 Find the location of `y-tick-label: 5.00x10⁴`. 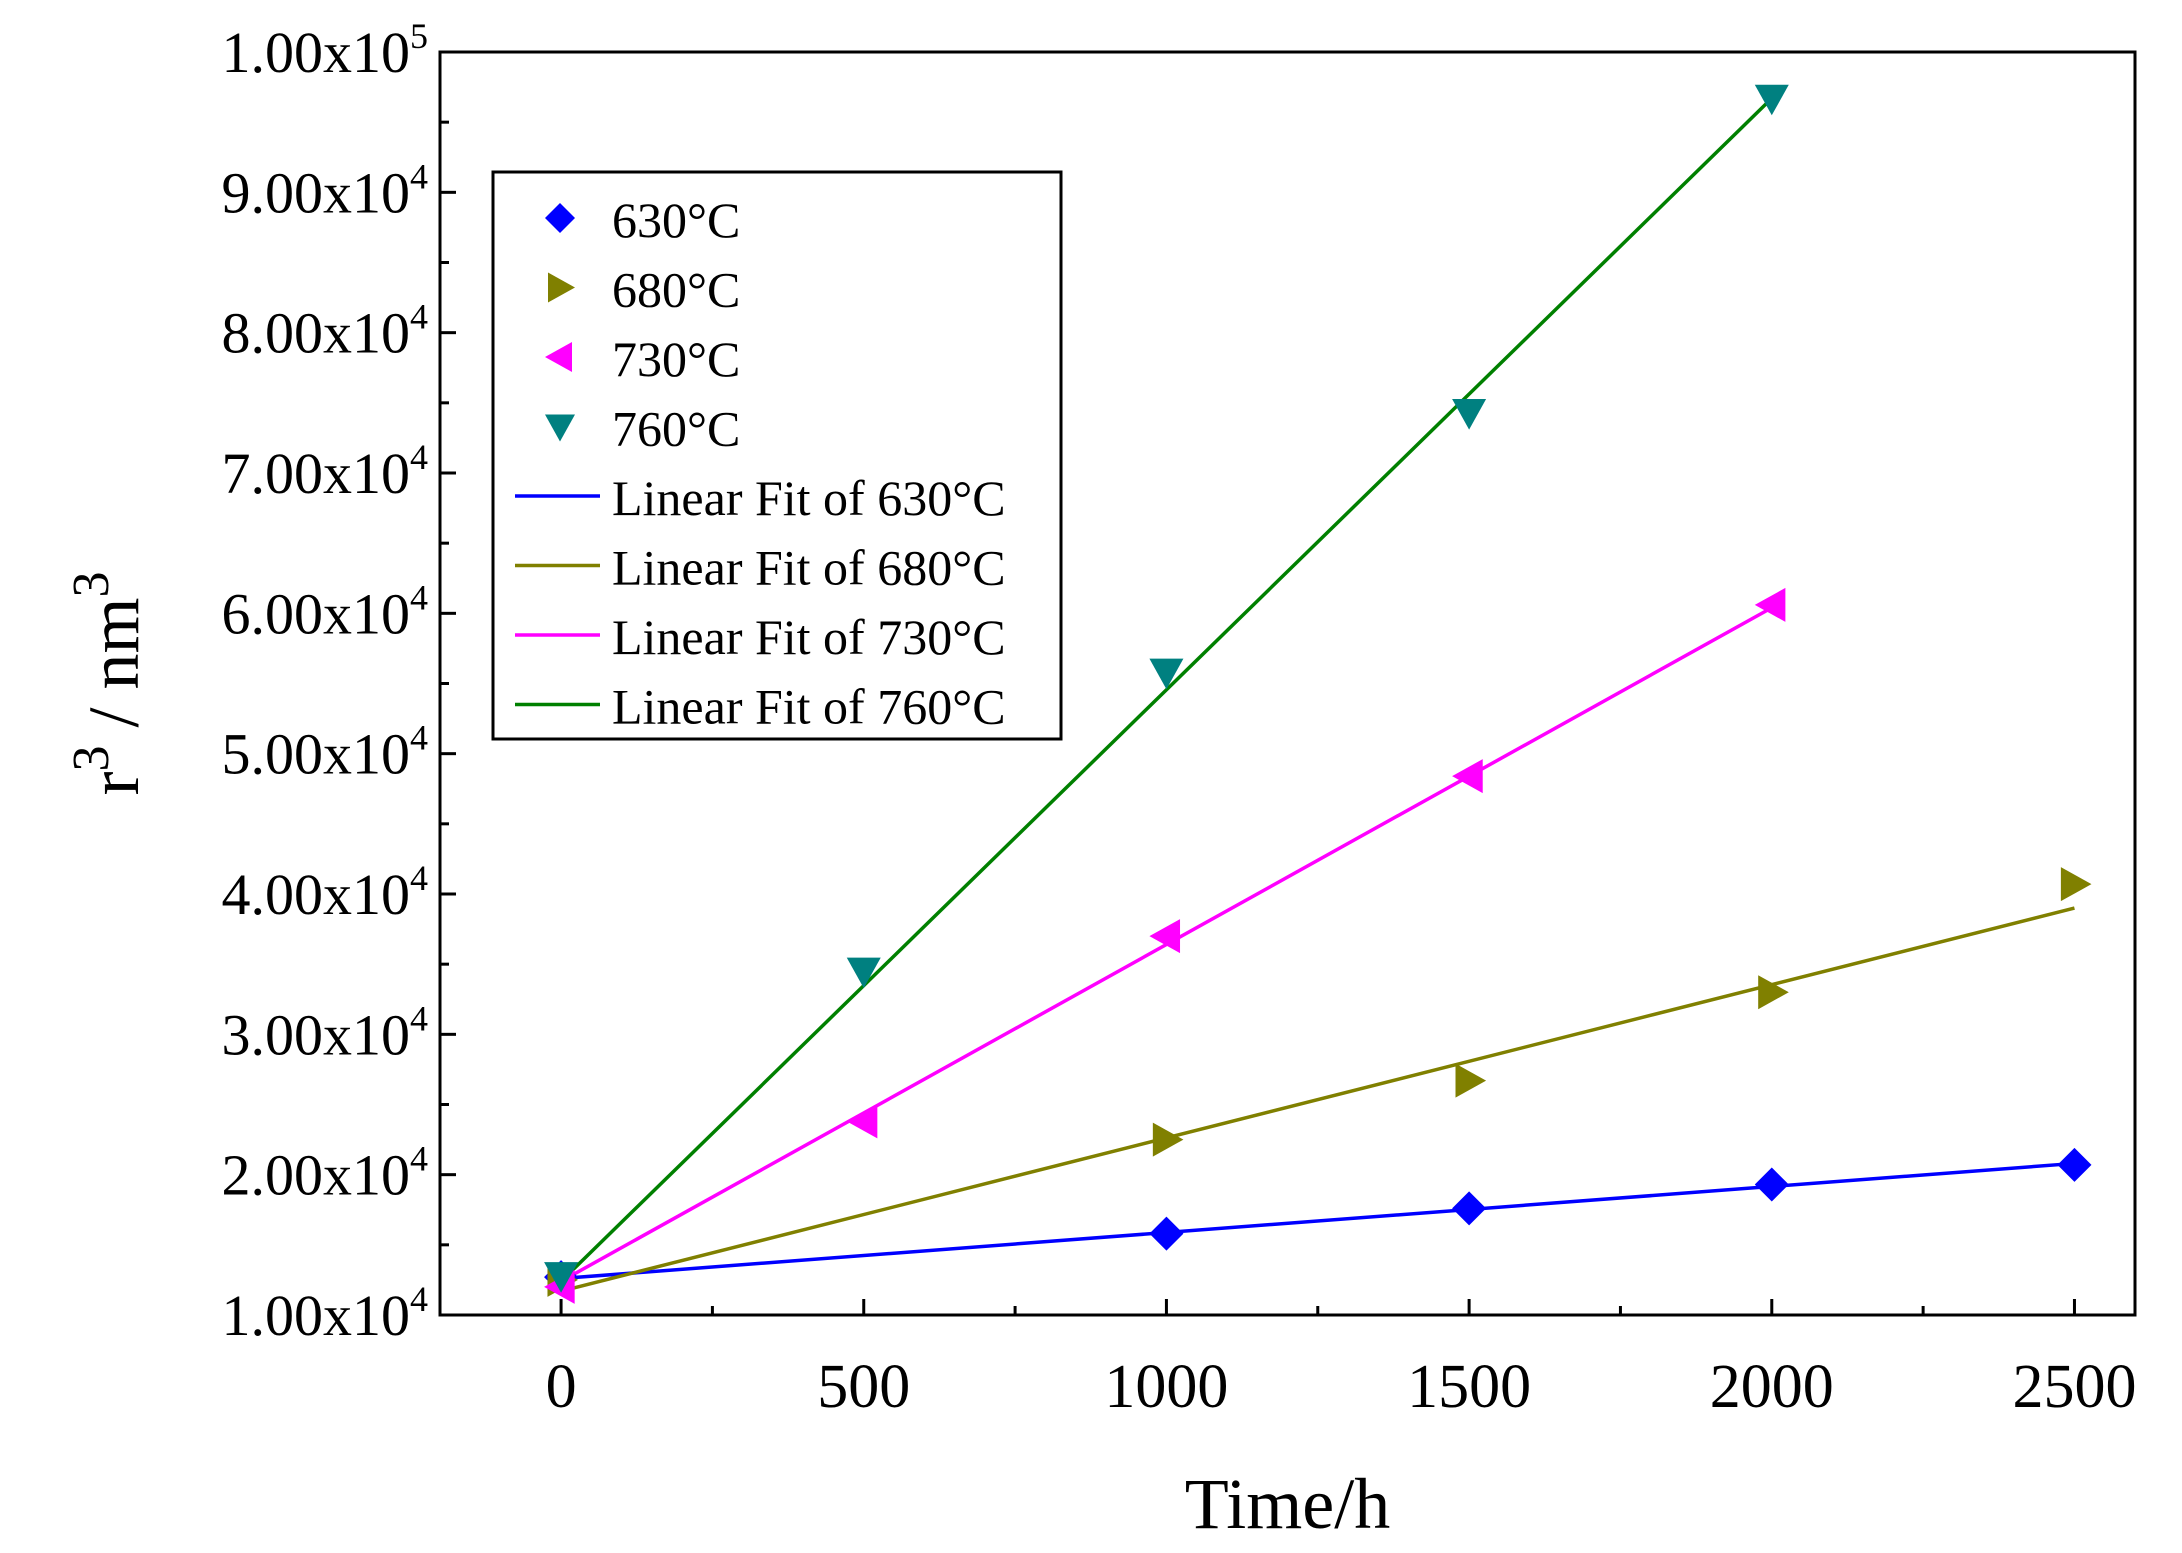

y-tick-label: 5.00x10⁴ is located at coordinates (325, 752).